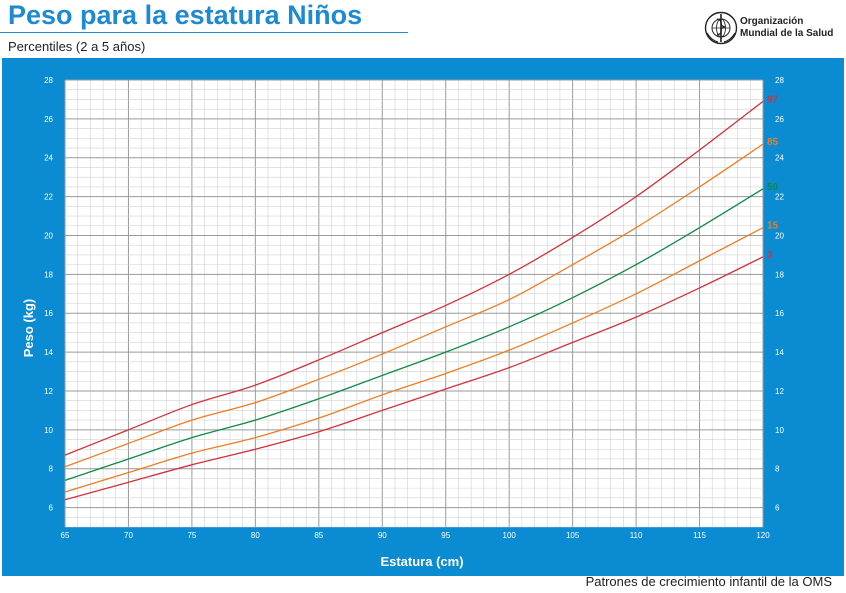  I want to click on who-text: Organización Mundial de la Salud, so click(786, 28).